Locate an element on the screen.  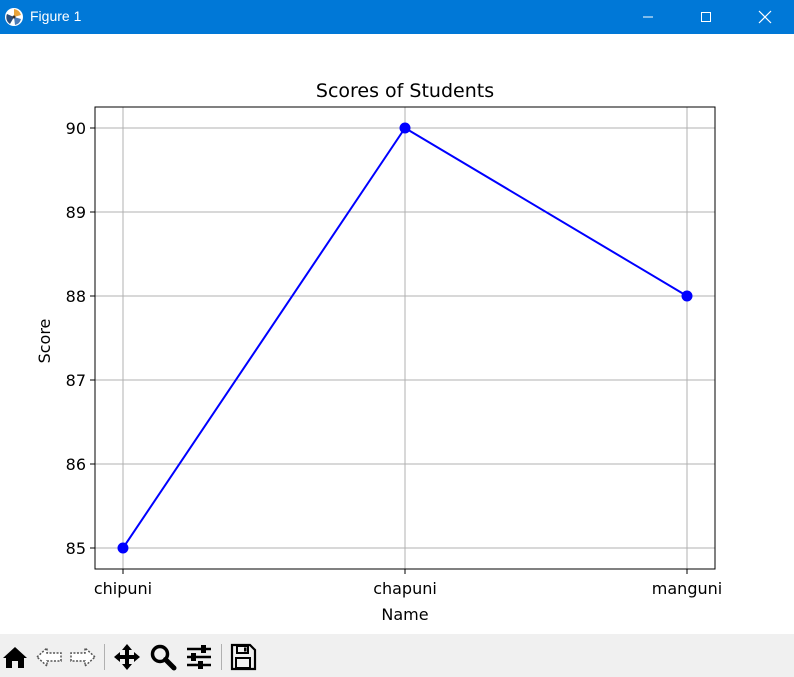
configure-subplots-button is located at coordinates (199, 657).